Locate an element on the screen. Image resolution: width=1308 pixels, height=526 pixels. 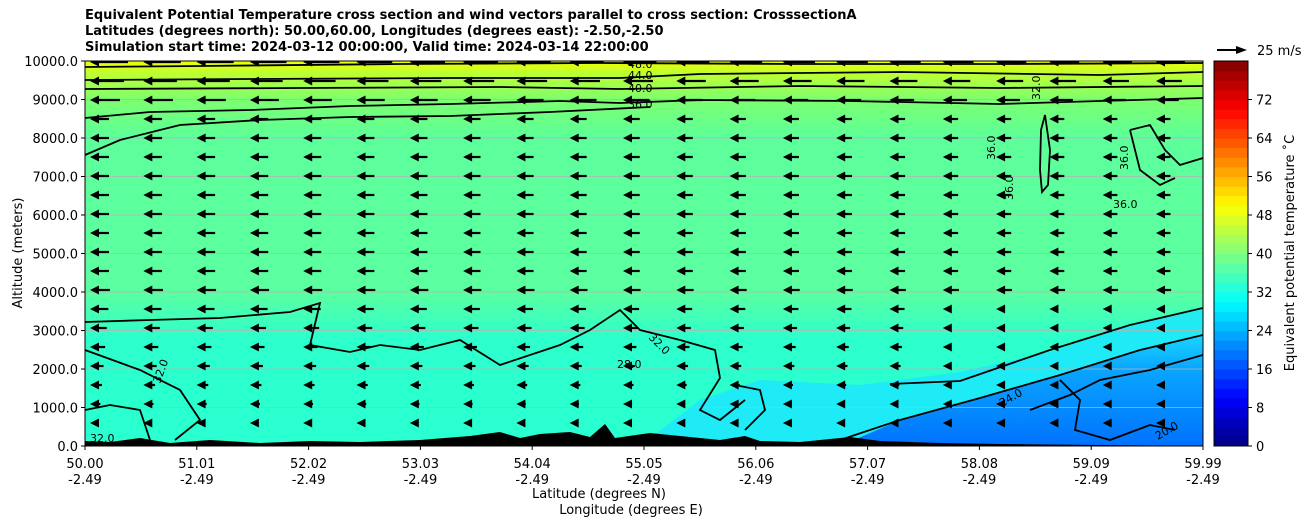
colorbar-tick-label: 16 is located at coordinates (1264, 370).